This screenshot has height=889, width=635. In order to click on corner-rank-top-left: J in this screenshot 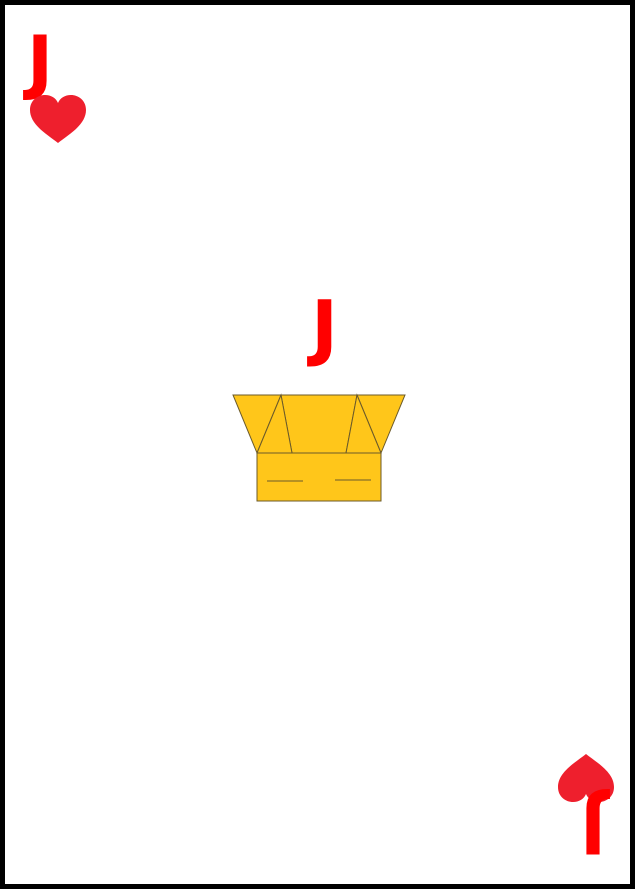, I will do `click(40, 62)`.